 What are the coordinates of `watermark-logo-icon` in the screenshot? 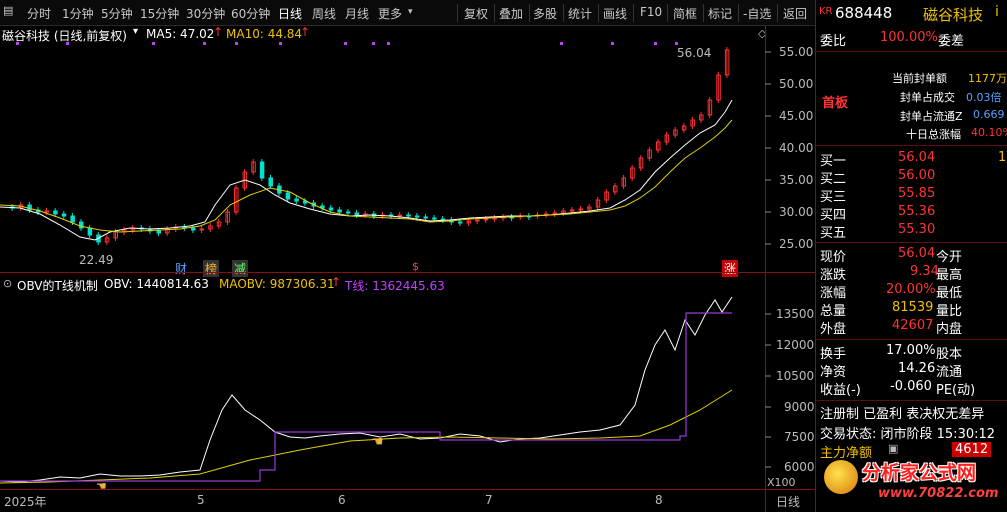 It's located at (841, 477).